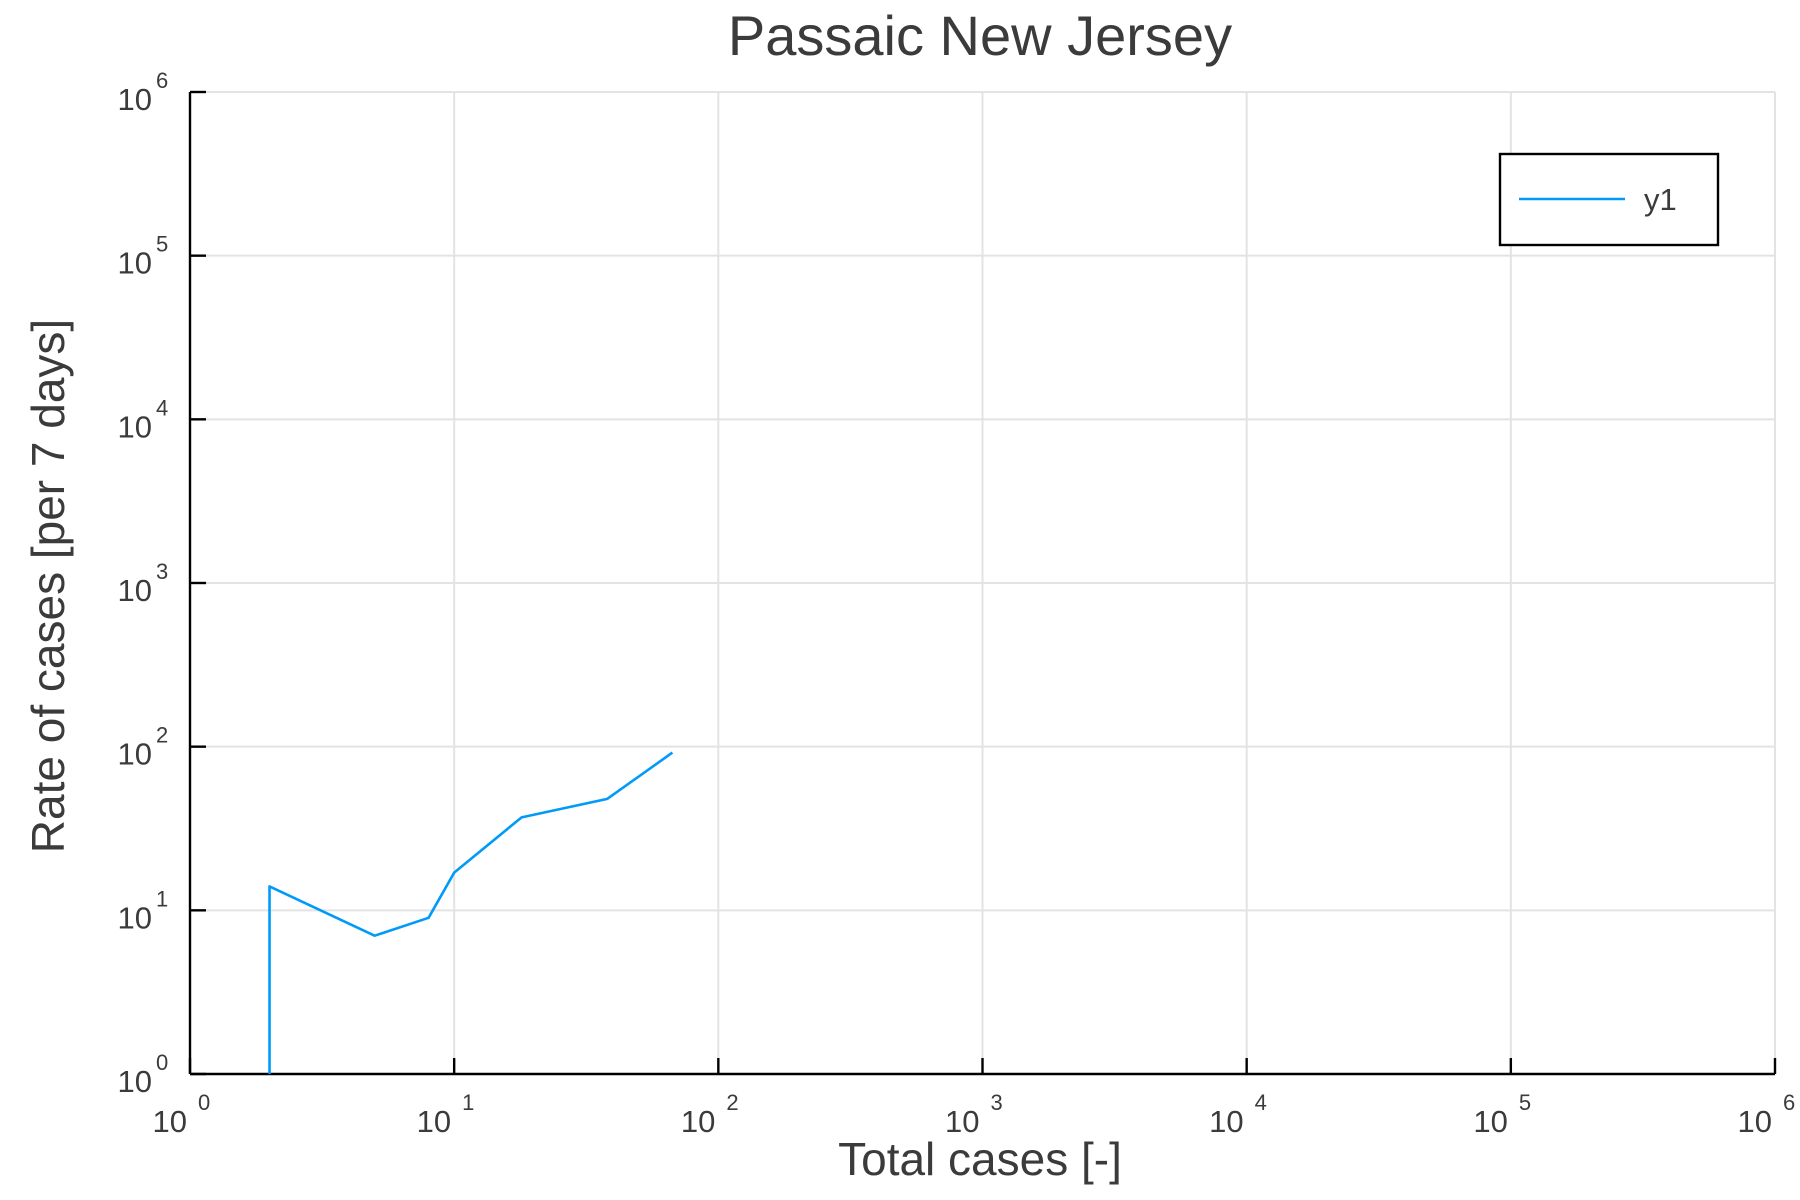 Image resolution: width=1800 pixels, height=1200 pixels. What do you see at coordinates (997, 1102) in the screenshot?
I see `x-tick-exp-3: 3` at bounding box center [997, 1102].